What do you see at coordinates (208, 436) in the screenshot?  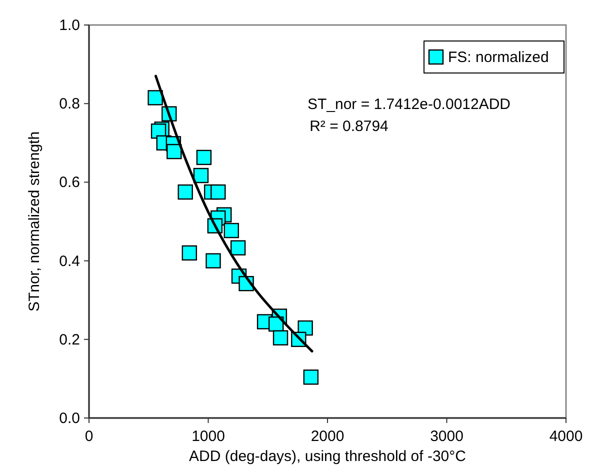 I see `x-tick-label: 1000` at bounding box center [208, 436].